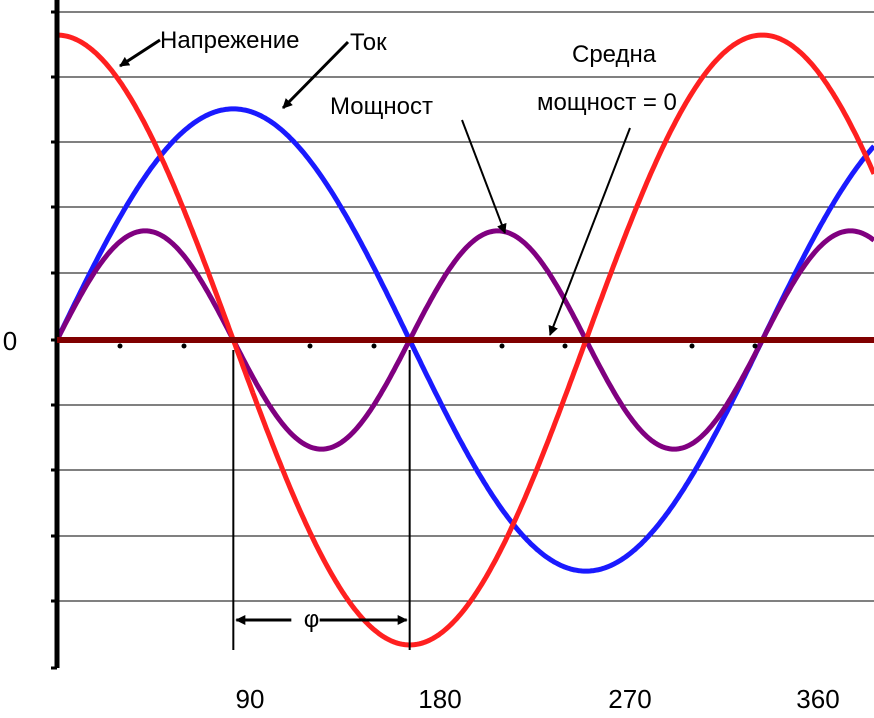  Describe the element at coordinates (589, 231) in the screenshot. I see `avg-power-arrow` at that location.